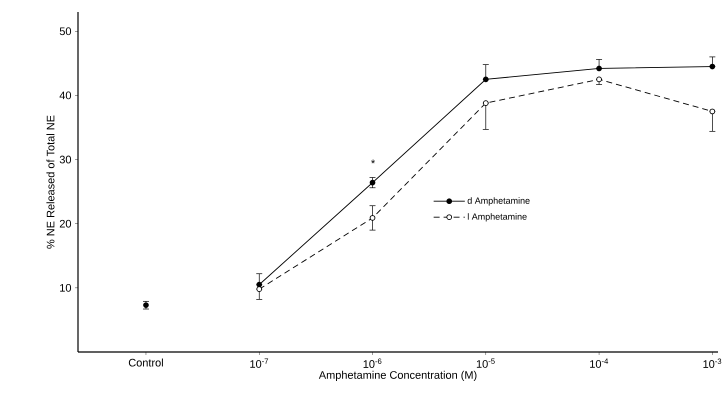  I want to click on x-tick-label: 10$^{-5}$, so click(485, 363).